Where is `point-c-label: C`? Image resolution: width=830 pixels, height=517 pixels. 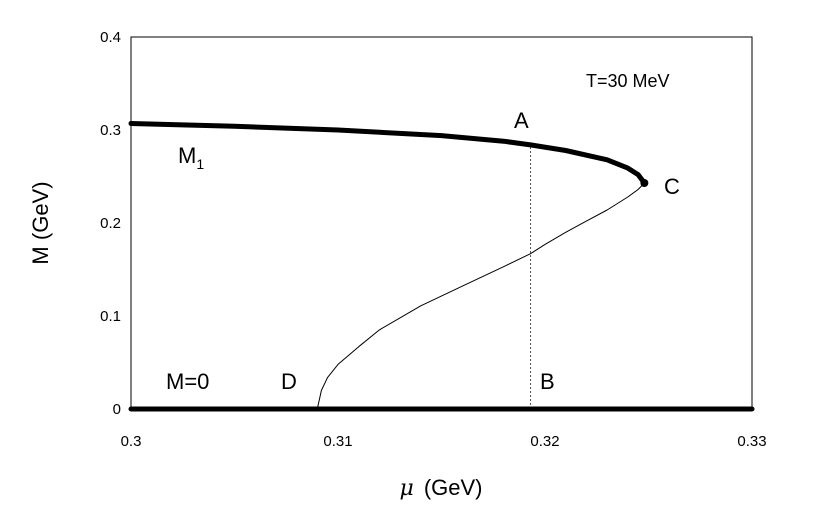 point-c-label: C is located at coordinates (672, 186).